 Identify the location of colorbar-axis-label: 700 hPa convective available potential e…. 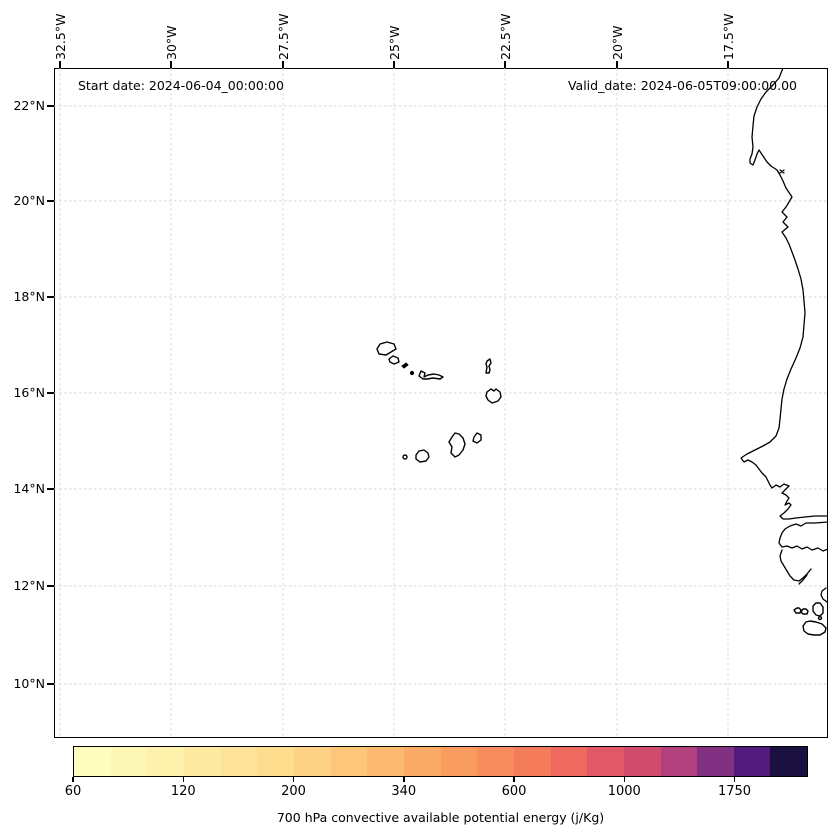
(440, 817).